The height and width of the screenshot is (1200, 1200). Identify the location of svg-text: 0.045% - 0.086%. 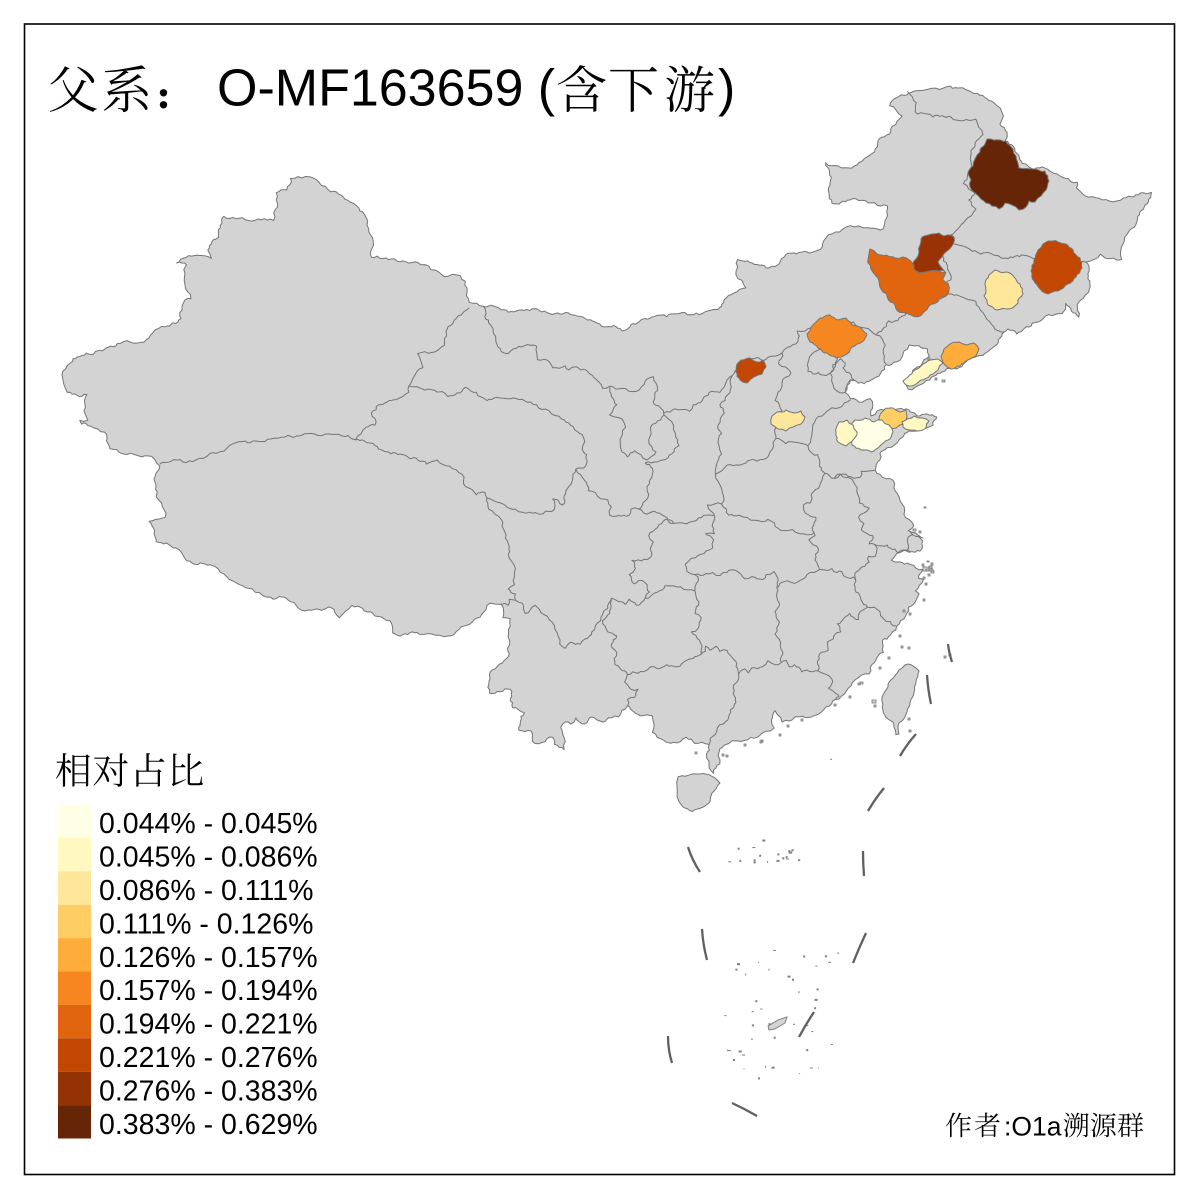
(208, 858).